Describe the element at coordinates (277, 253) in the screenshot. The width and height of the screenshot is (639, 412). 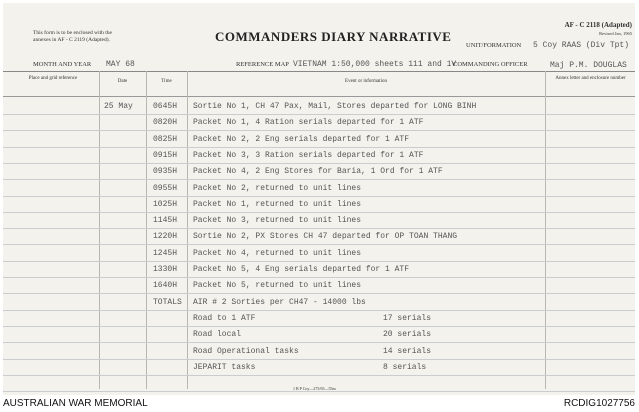
I see `row-event: Packet No 4, returned to unit lines` at that location.